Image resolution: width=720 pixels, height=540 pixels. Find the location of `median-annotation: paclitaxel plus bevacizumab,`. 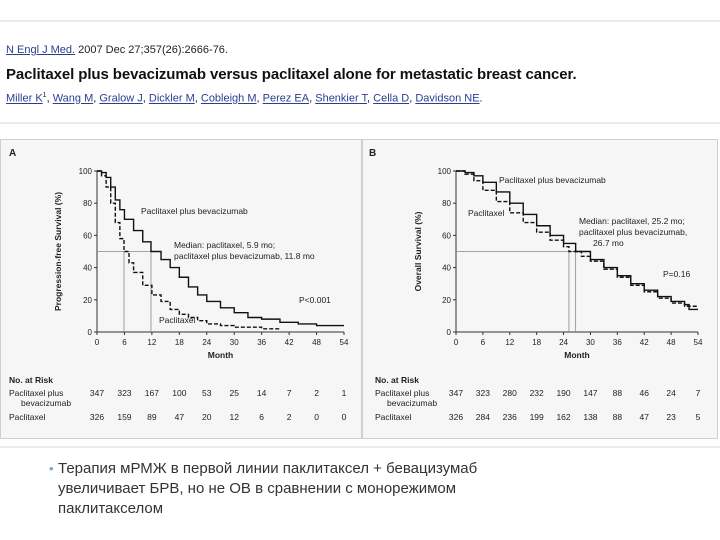

median-annotation: paclitaxel plus bevacizumab, is located at coordinates (633, 232).